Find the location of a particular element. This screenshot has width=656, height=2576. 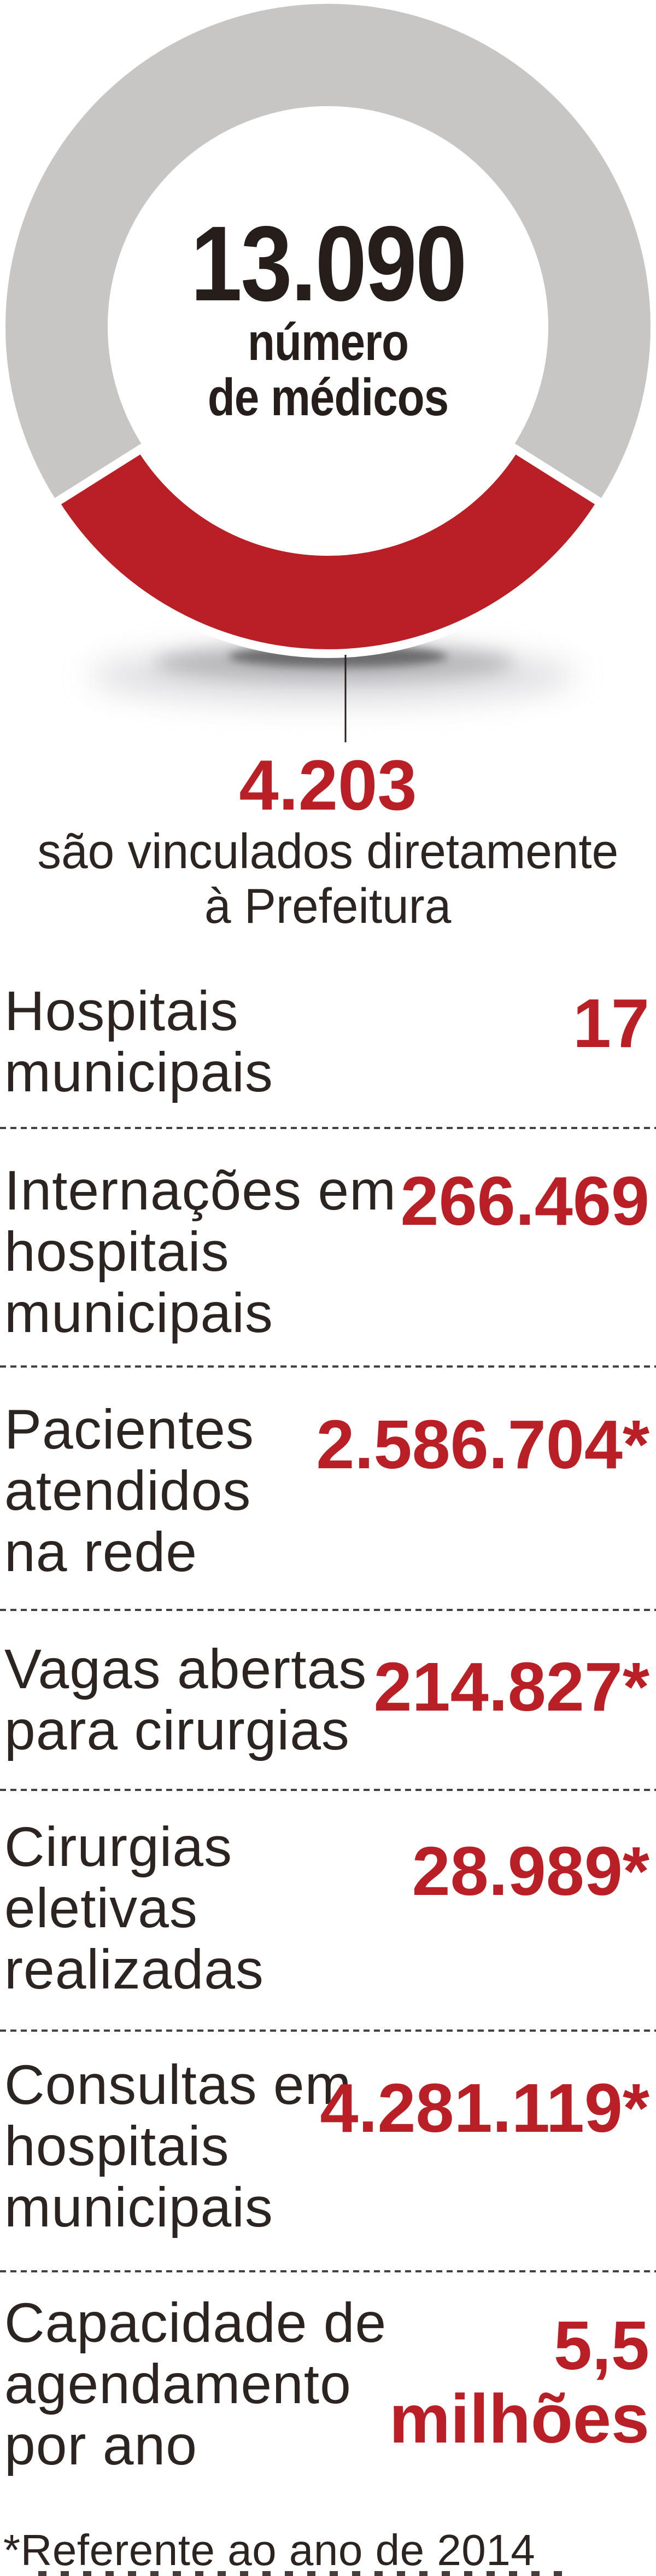

stat-value-capacidade: 5,5 milhões is located at coordinates (519, 2382).